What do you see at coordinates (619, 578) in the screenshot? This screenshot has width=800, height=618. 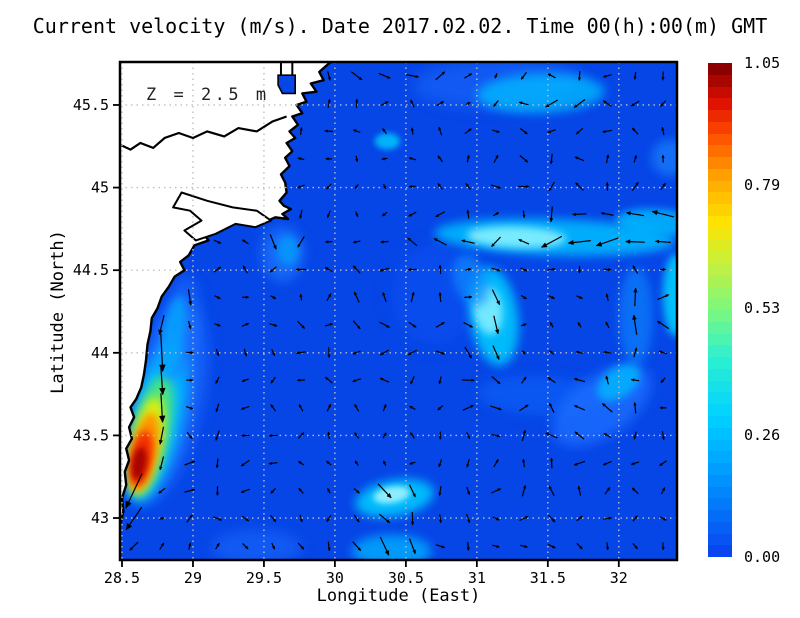 I see `x-tick-label: 32` at bounding box center [619, 578].